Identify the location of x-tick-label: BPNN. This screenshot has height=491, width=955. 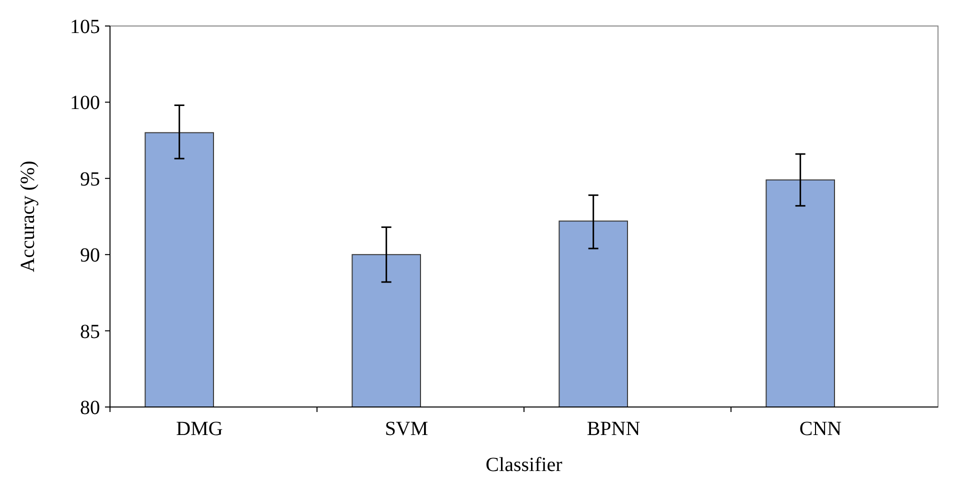
(613, 429).